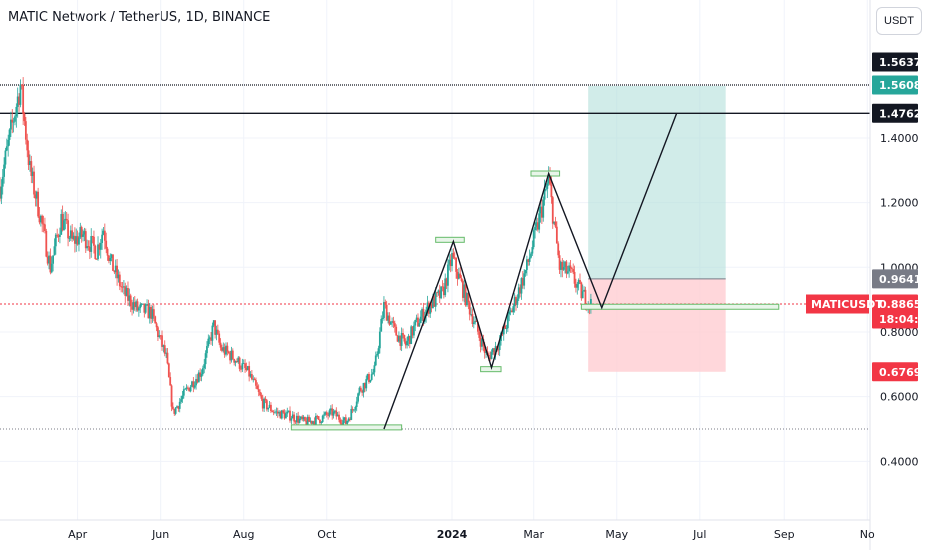  I want to click on stop-zone, so click(657, 325).